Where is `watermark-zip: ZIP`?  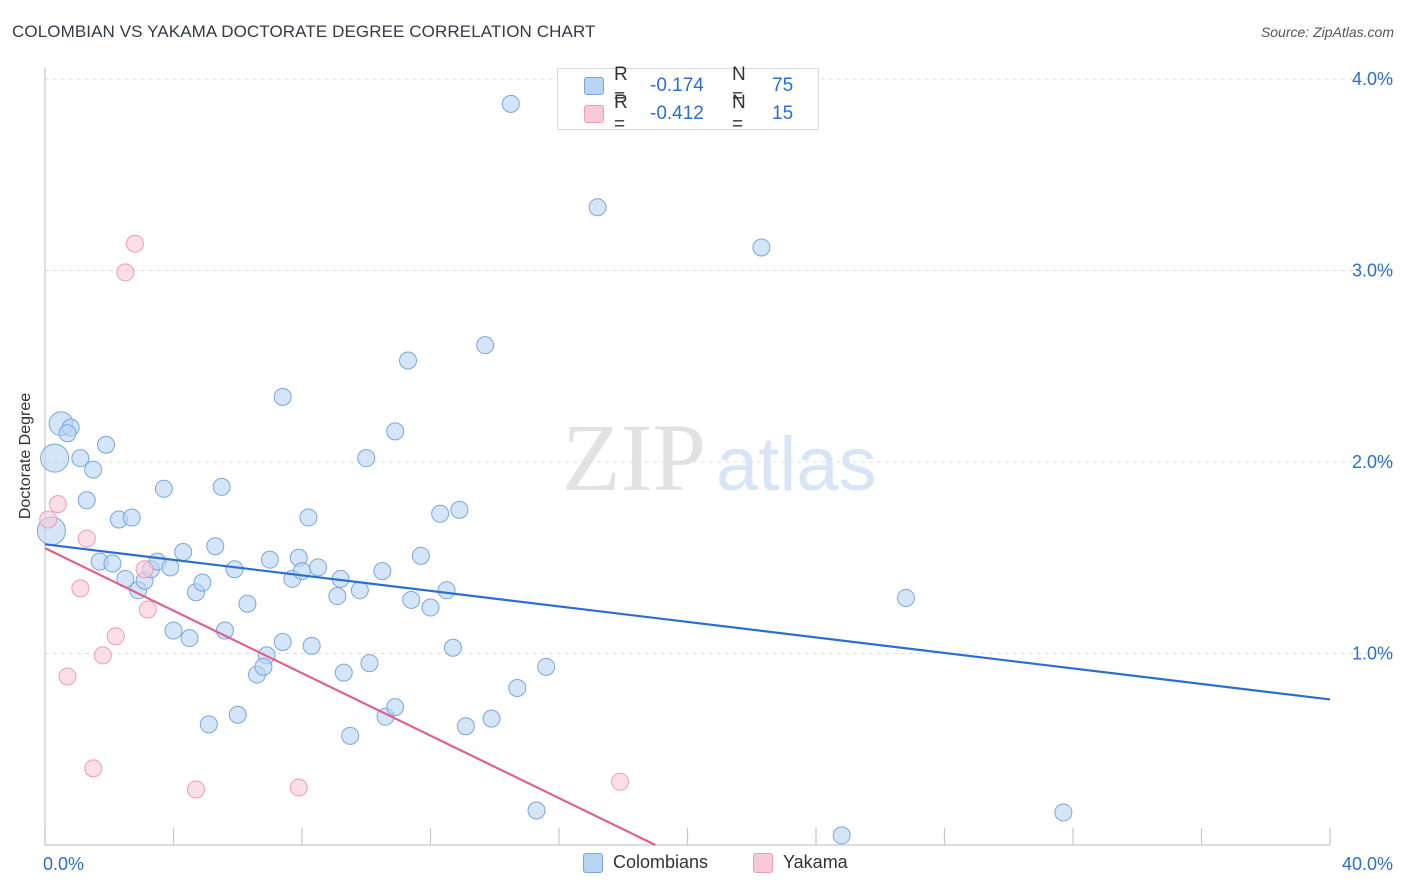 watermark-zip: ZIP is located at coordinates (634, 457).